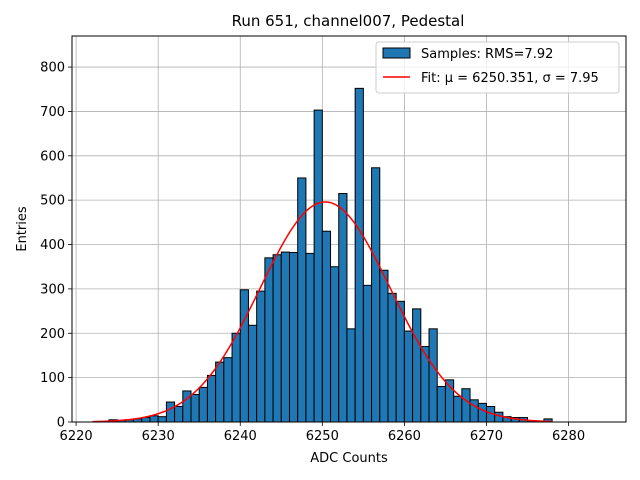 This screenshot has height=480, width=640. Describe the element at coordinates (22, 229) in the screenshot. I see `y-axis-label: Entries` at that location.